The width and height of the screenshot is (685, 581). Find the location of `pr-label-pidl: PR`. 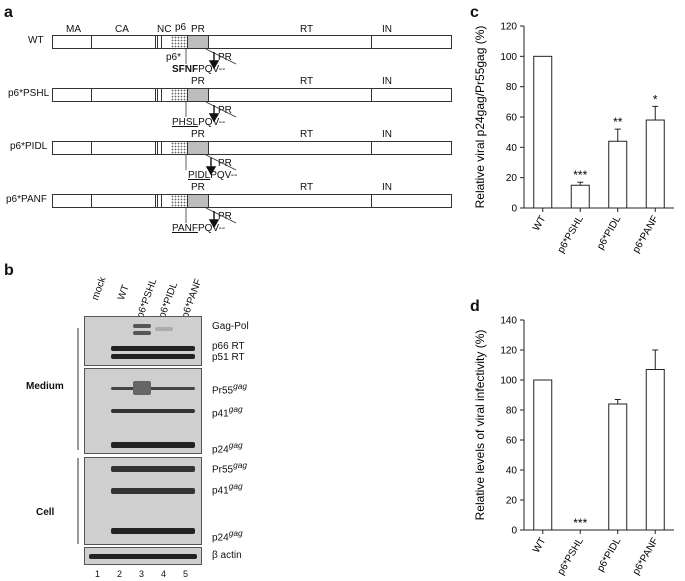

pr-label-pidl: PR is located at coordinates (198, 134).